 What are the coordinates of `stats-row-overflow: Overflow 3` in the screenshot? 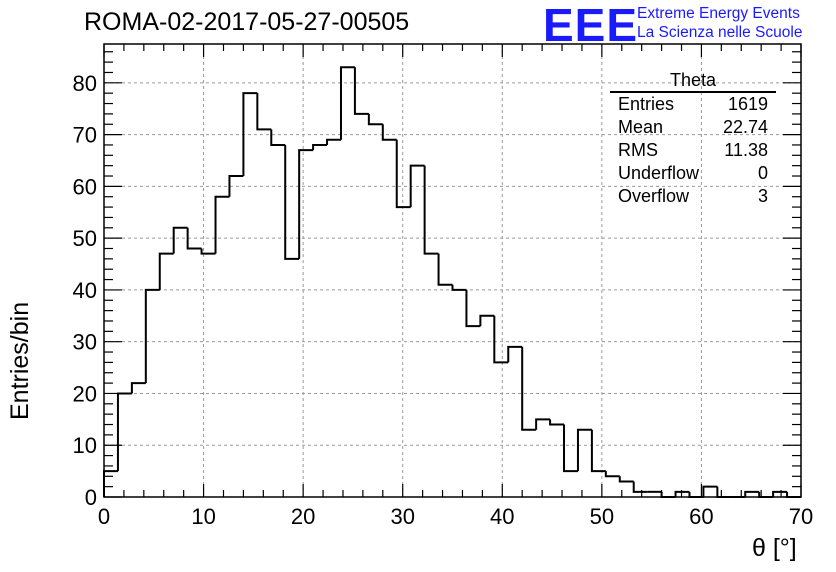 It's located at (693, 196).